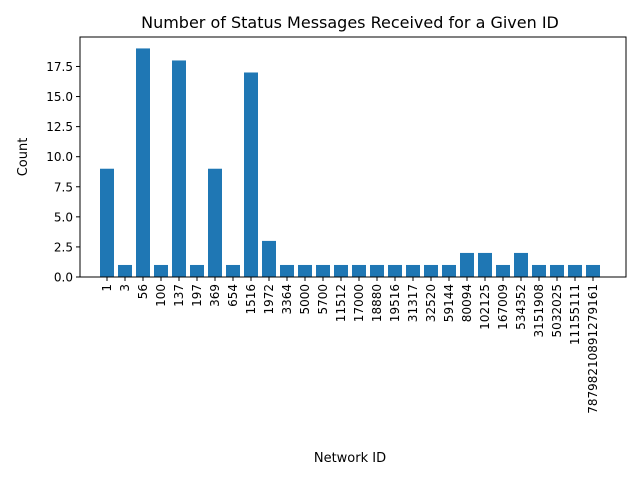  I want to click on x-tick-label: 534352, so click(521, 307).